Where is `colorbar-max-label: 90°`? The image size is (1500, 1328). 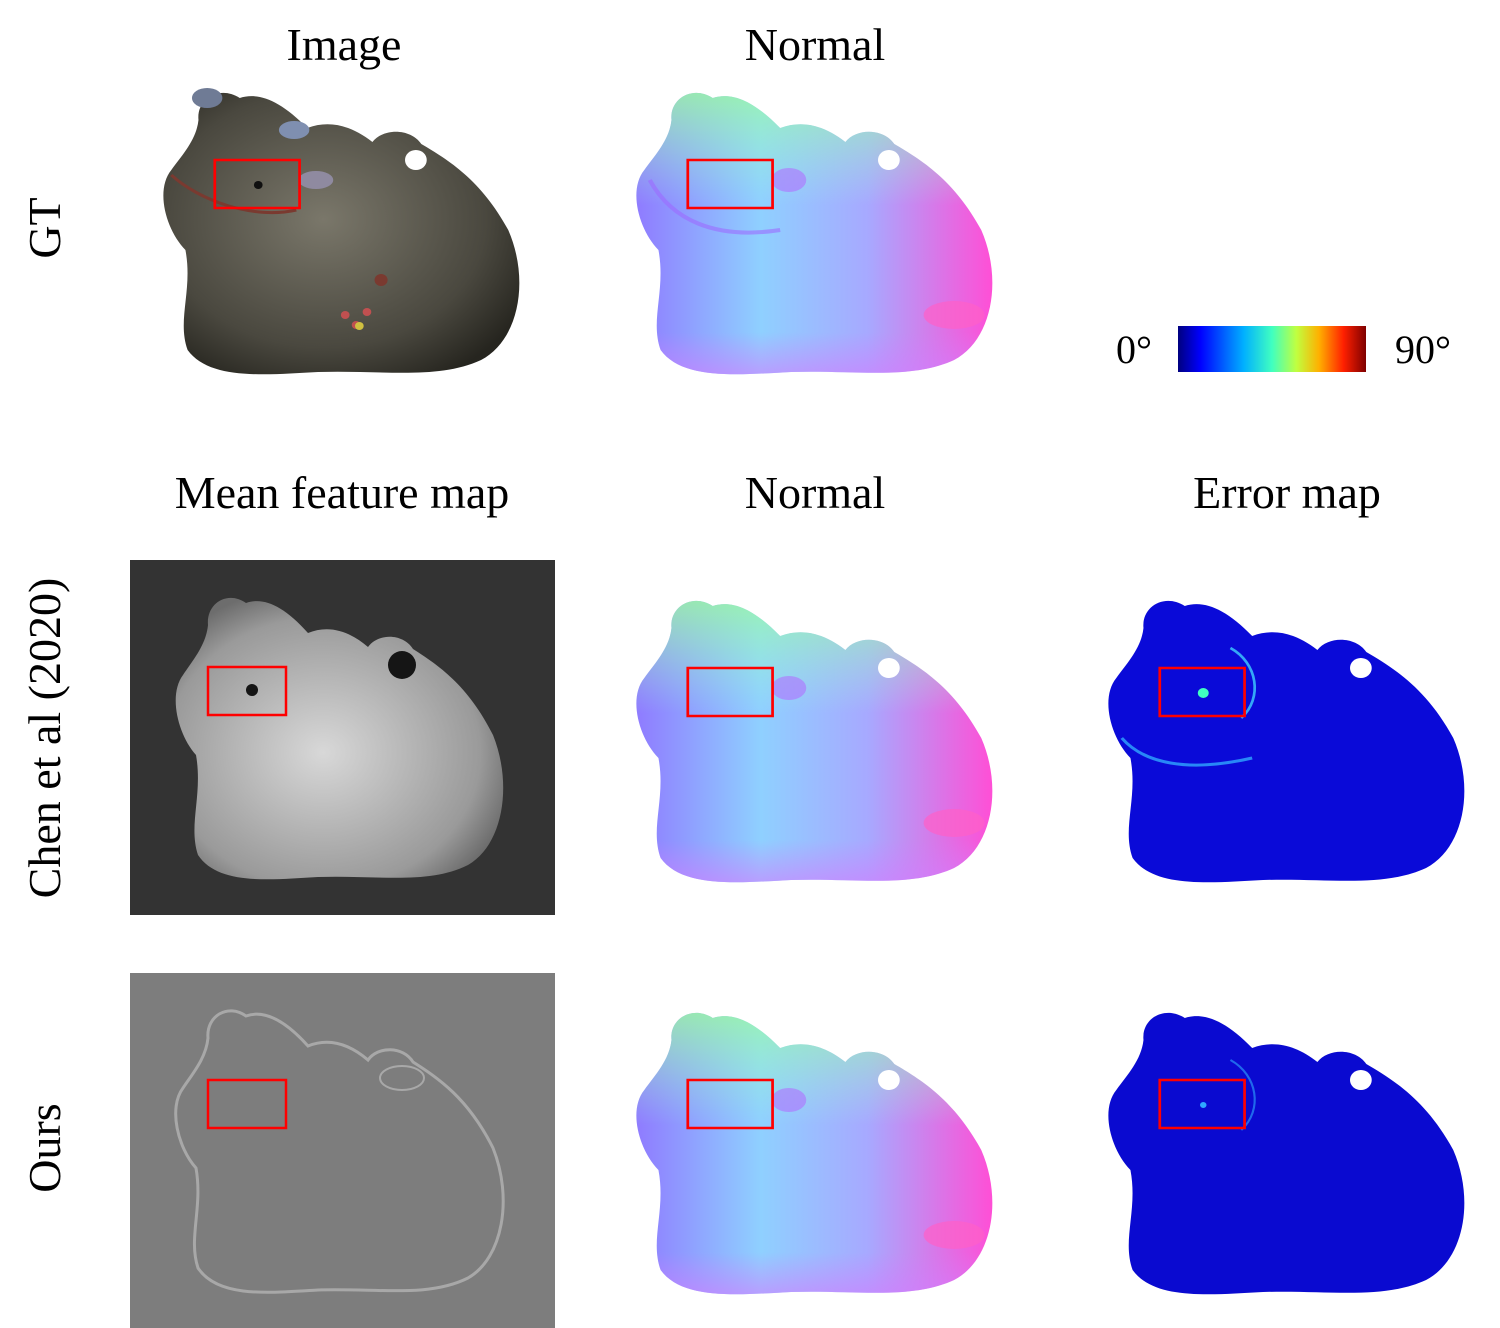 colorbar-max-label: 90° is located at coordinates (1423, 349).